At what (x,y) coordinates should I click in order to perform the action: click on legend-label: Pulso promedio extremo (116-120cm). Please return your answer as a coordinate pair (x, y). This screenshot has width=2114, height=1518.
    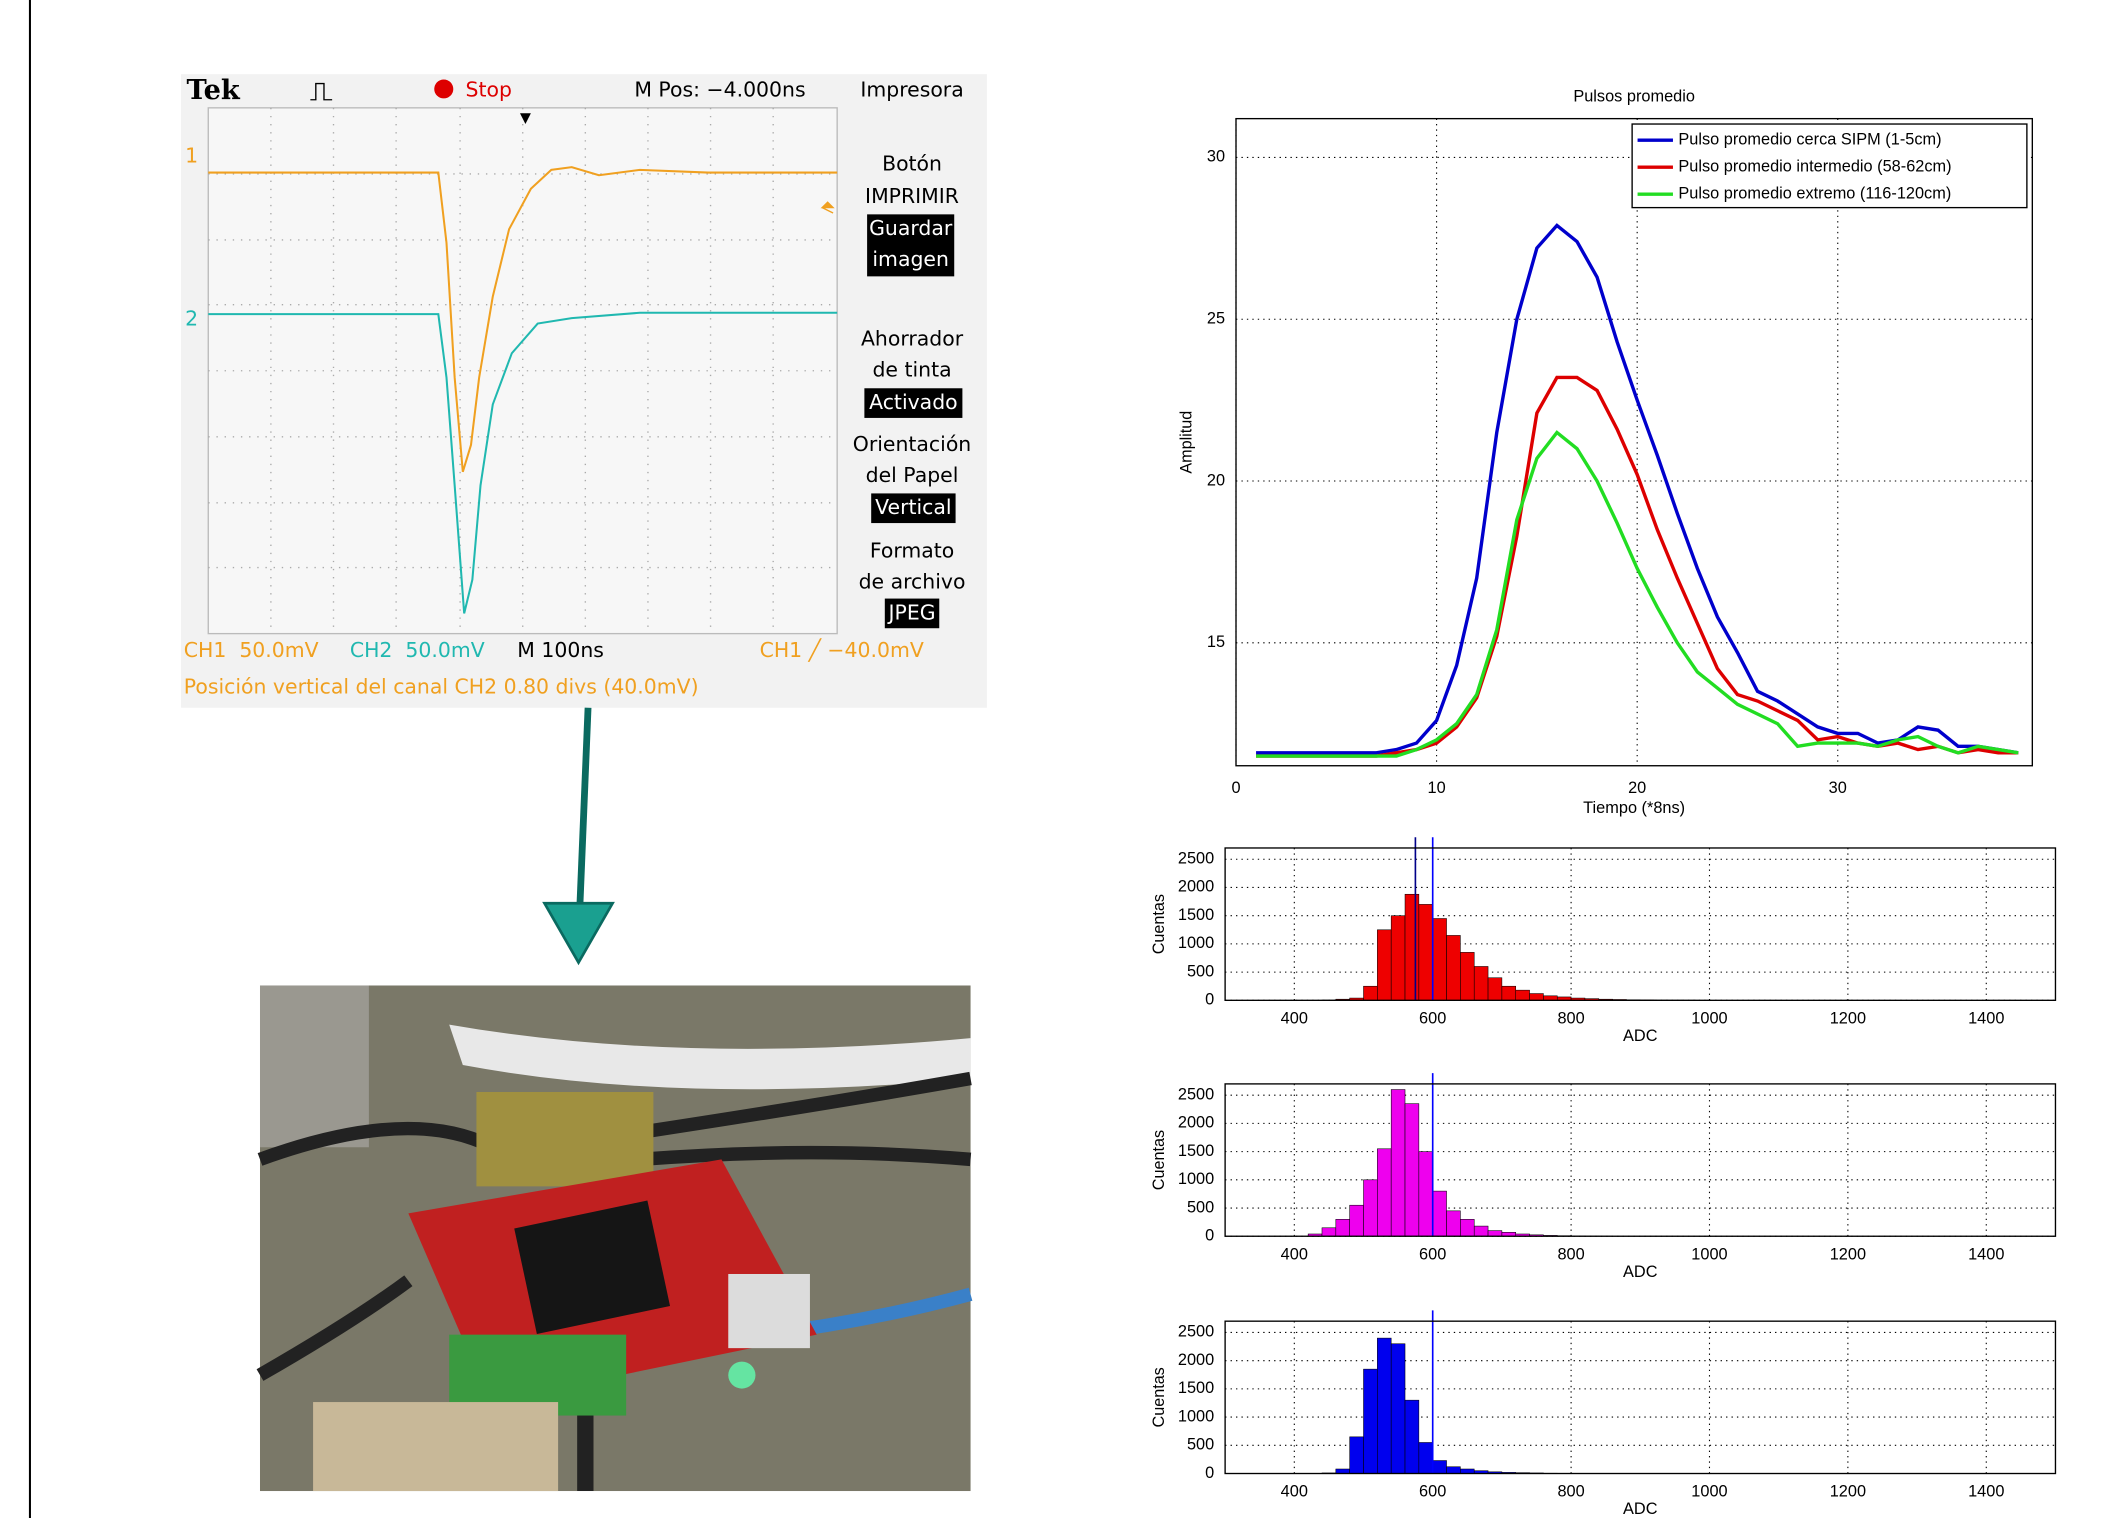
    Looking at the image, I should click on (1814, 193).